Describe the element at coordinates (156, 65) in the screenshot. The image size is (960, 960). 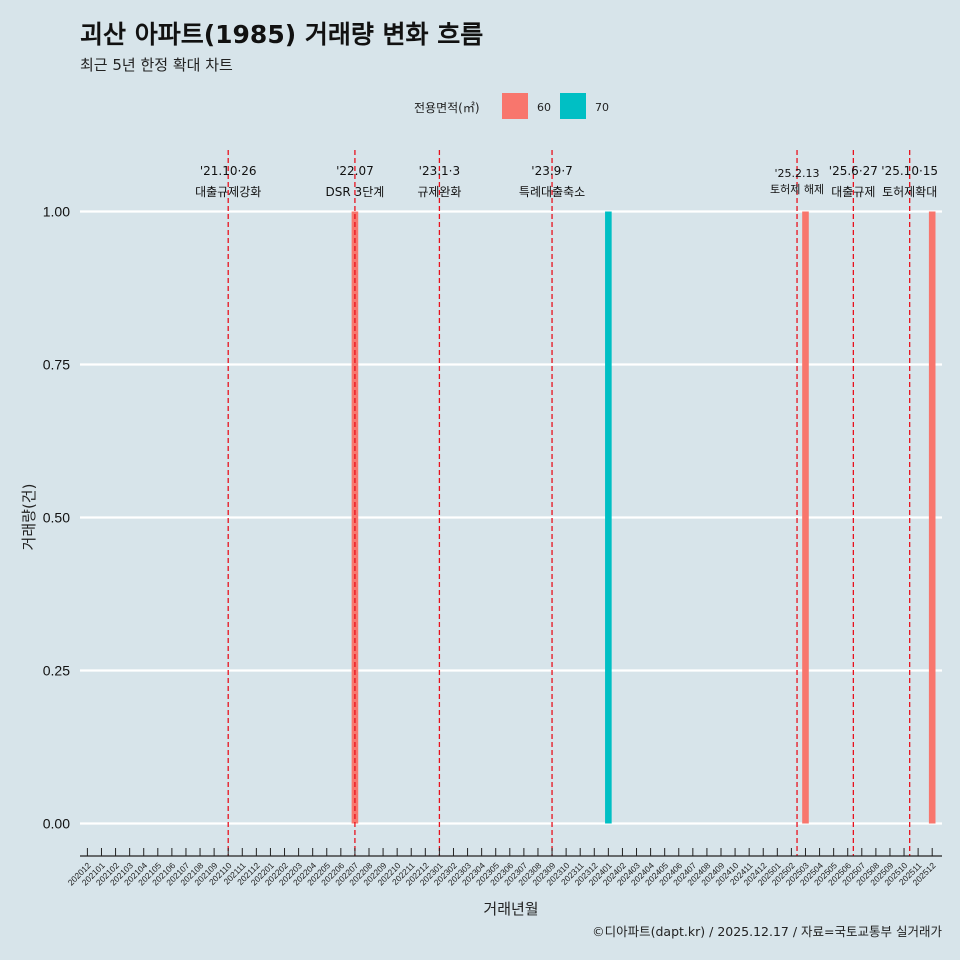
I see `chart-subtitle: 최근 5년 한정 확대 차트` at that location.